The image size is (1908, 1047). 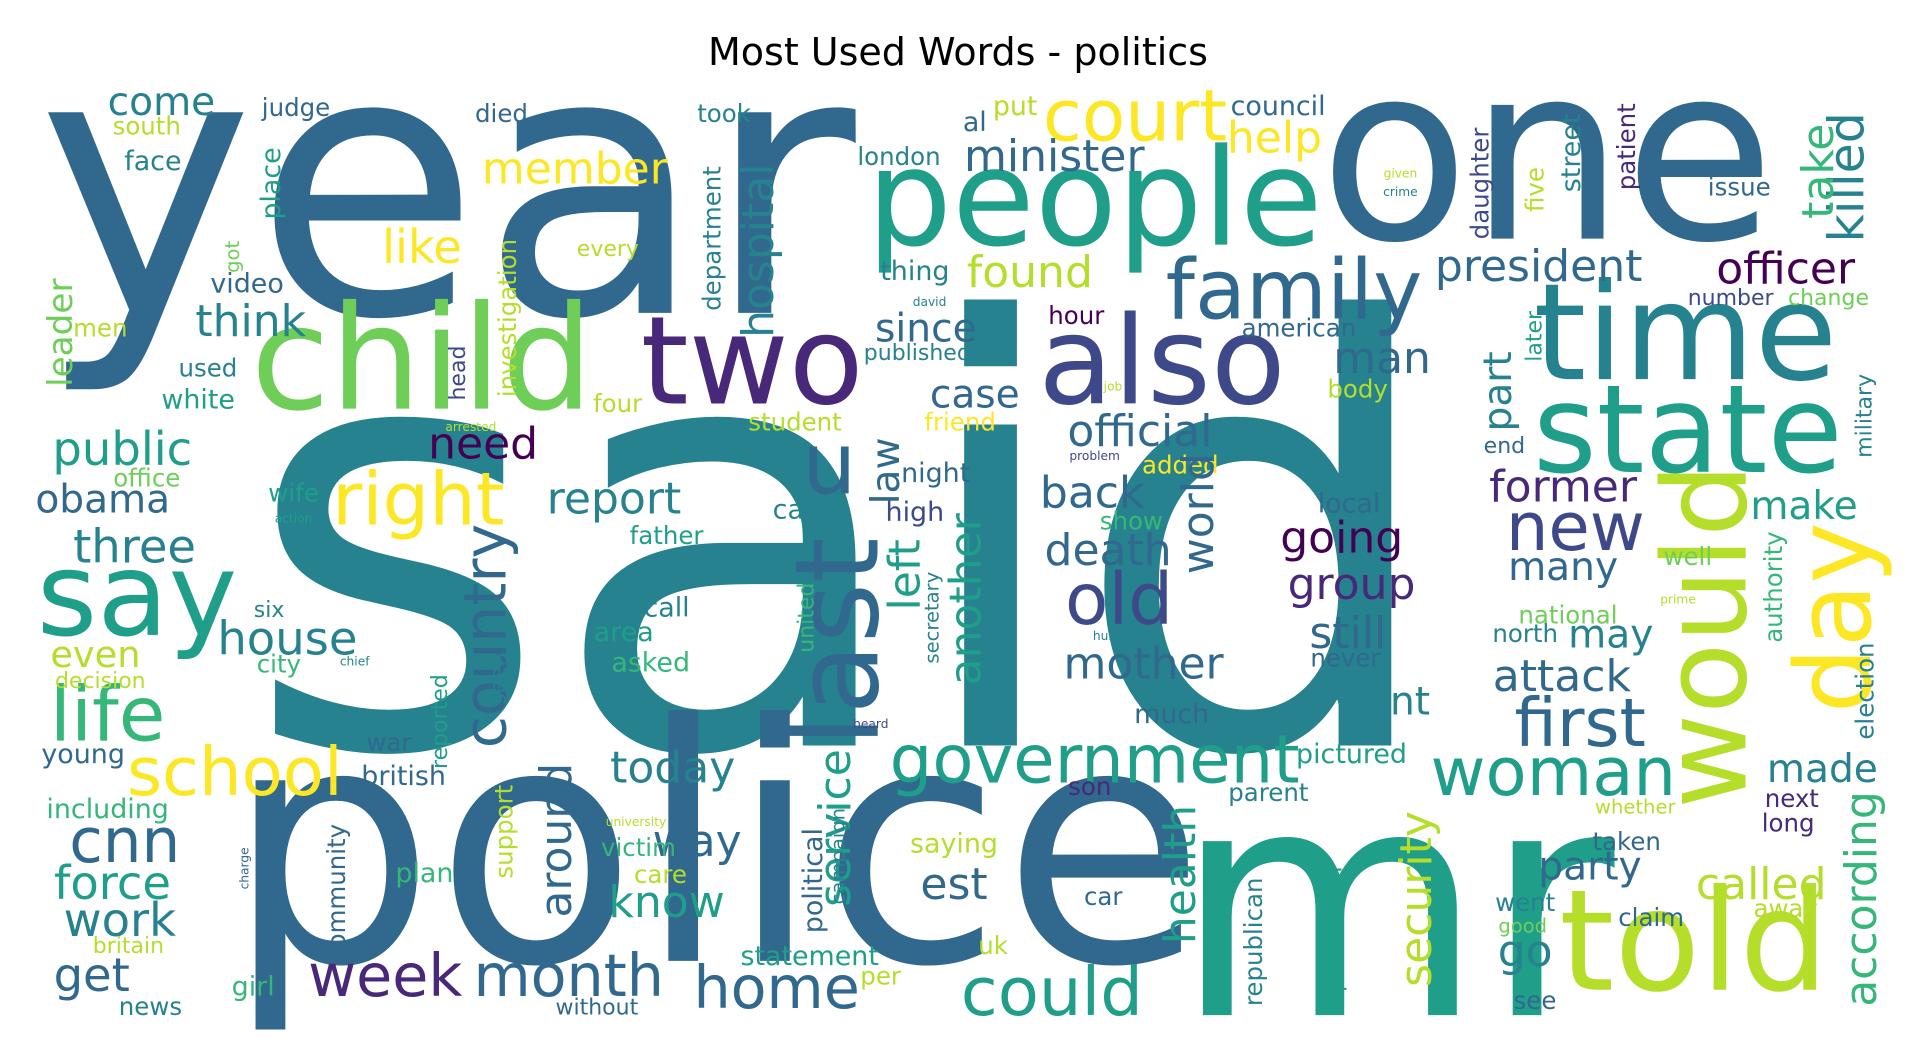 I want to click on word: go, so click(x=1525, y=951).